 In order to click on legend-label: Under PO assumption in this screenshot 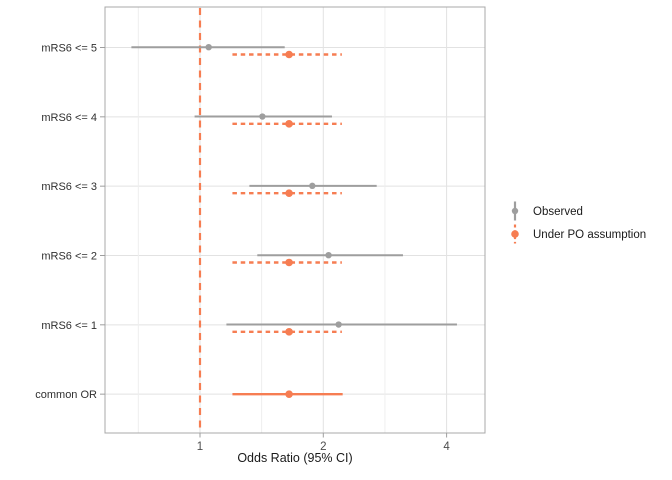, I will do `click(589, 235)`.